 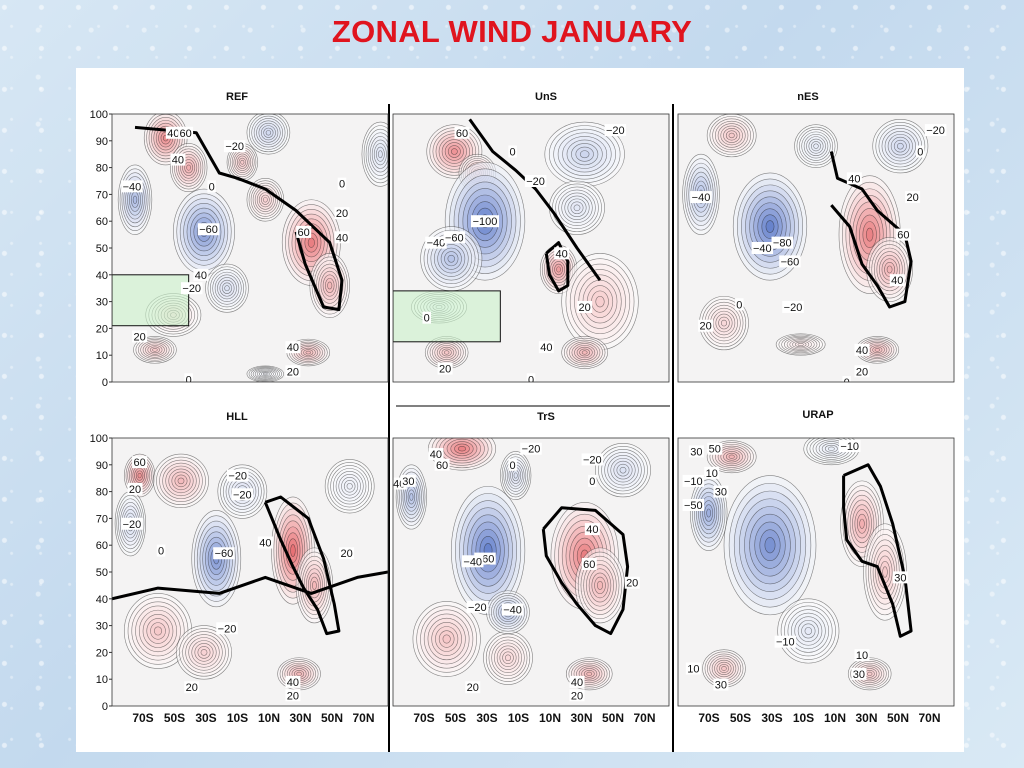 What do you see at coordinates (803, 718) in the screenshot?
I see `x-tick-label: 10S` at bounding box center [803, 718].